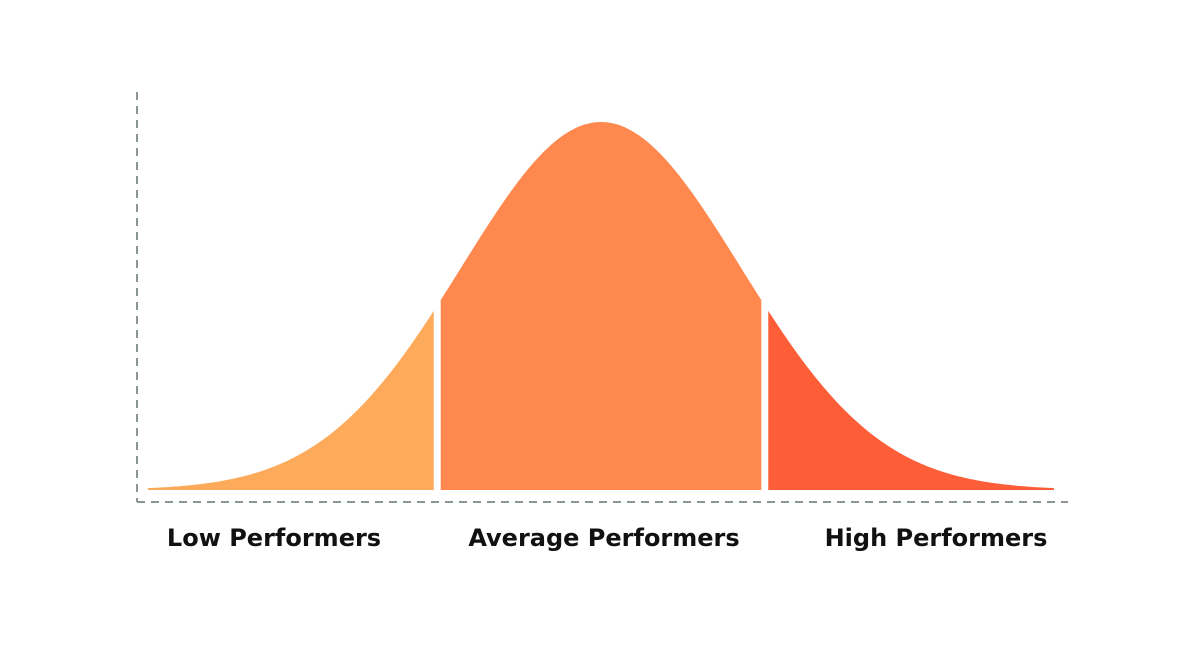  What do you see at coordinates (274, 538) in the screenshot?
I see `label-low-performers: Low Performers` at bounding box center [274, 538].